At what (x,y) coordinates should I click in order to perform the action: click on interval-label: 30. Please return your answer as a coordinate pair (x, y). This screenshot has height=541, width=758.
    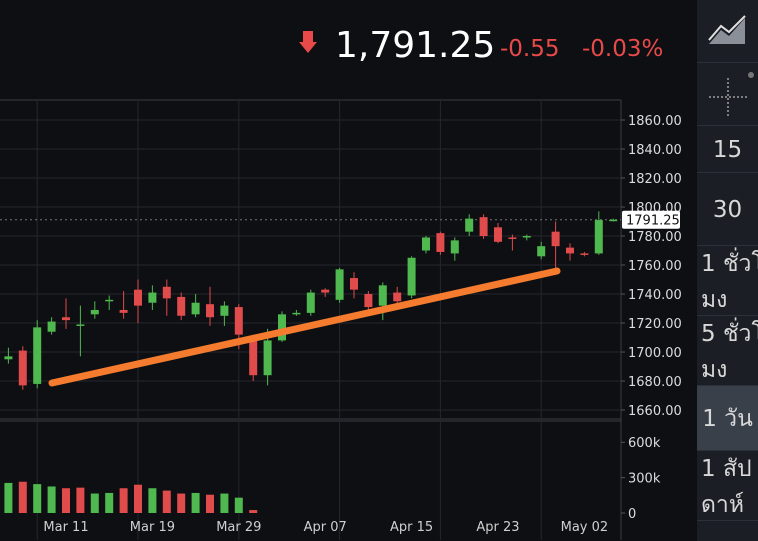
    Looking at the image, I should click on (727, 209).